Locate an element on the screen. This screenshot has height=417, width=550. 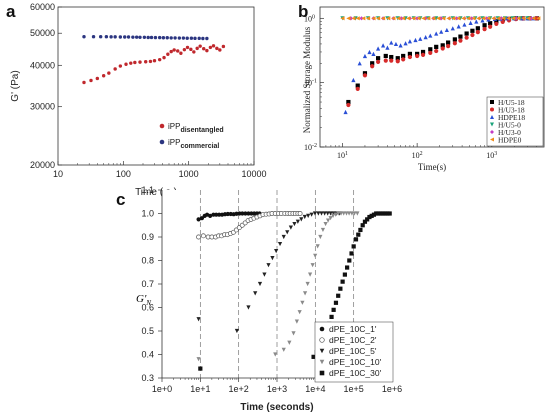
panel-c-y-tick-label: 0.3 is located at coordinates (147, 378).